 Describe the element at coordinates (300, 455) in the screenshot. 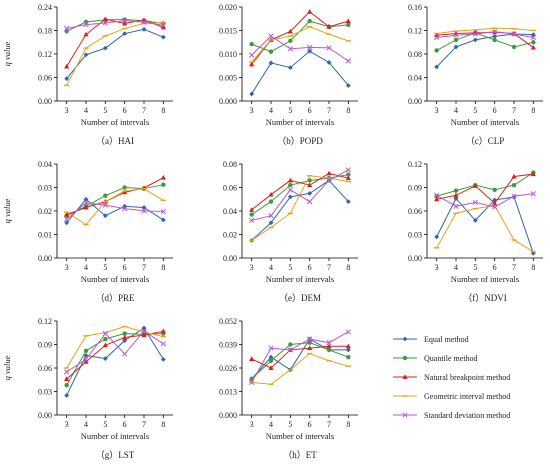

I see `panel-caption: （h）ET` at that location.